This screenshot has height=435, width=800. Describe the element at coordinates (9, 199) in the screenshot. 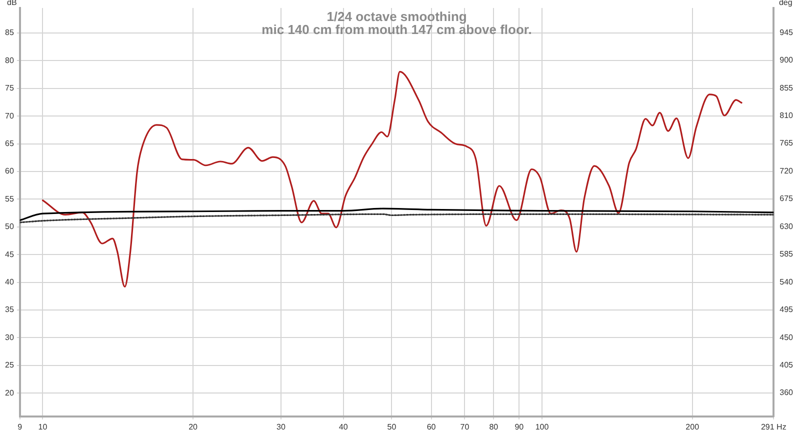

I see `y-tick-label: 55` at that location.